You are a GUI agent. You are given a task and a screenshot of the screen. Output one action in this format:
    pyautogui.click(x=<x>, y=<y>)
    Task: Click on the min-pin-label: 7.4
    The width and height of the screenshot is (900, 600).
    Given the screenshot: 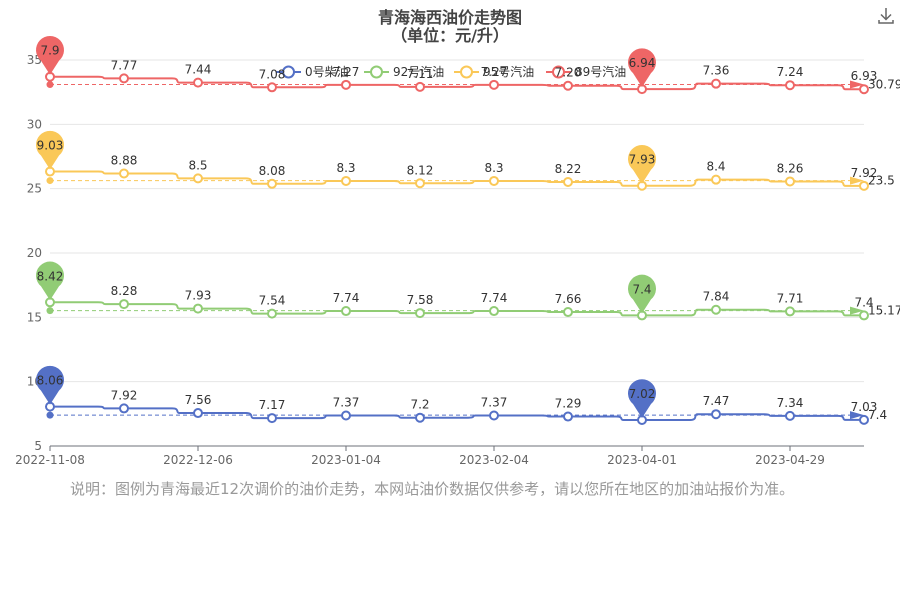 What is the action you would take?
    pyautogui.click(x=641, y=289)
    